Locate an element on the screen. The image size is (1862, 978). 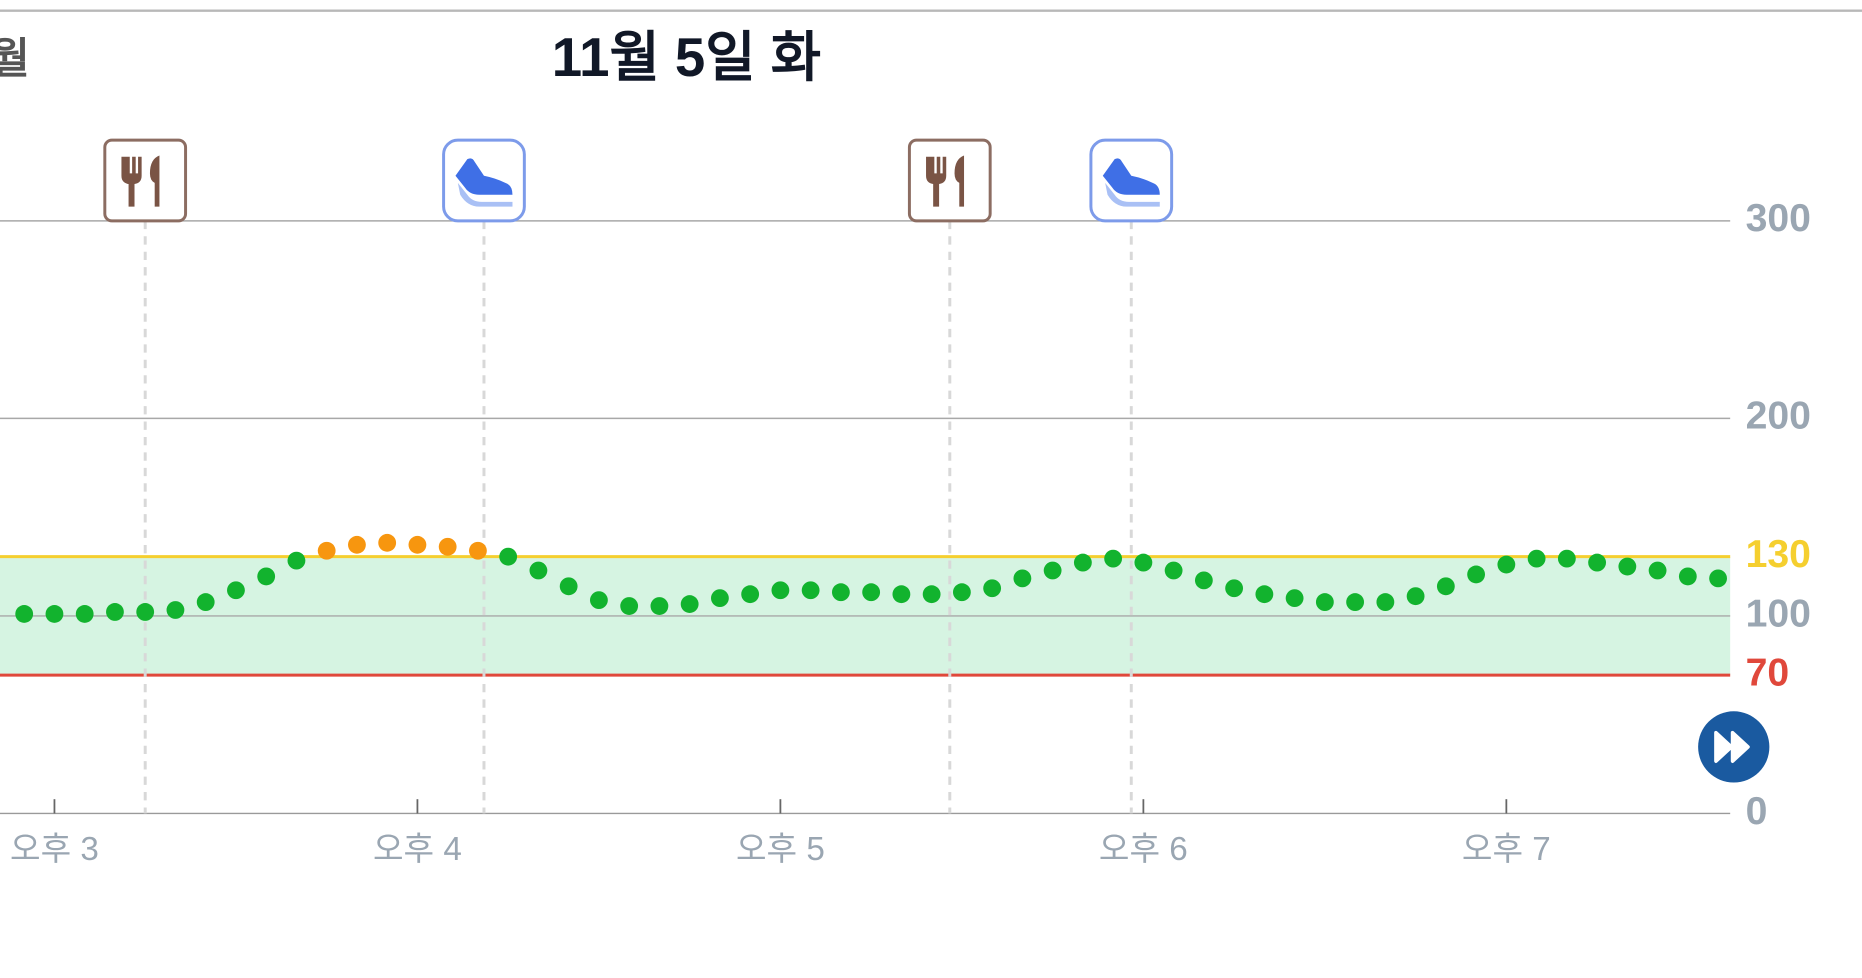
fast-forward-button is located at coordinates (1734, 747).